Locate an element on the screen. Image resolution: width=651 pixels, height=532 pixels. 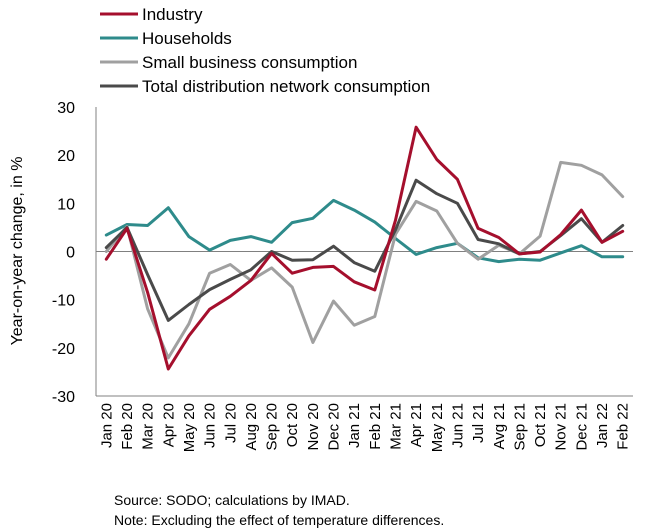
x-tick-label: Jun 21 is located at coordinates (457, 425).